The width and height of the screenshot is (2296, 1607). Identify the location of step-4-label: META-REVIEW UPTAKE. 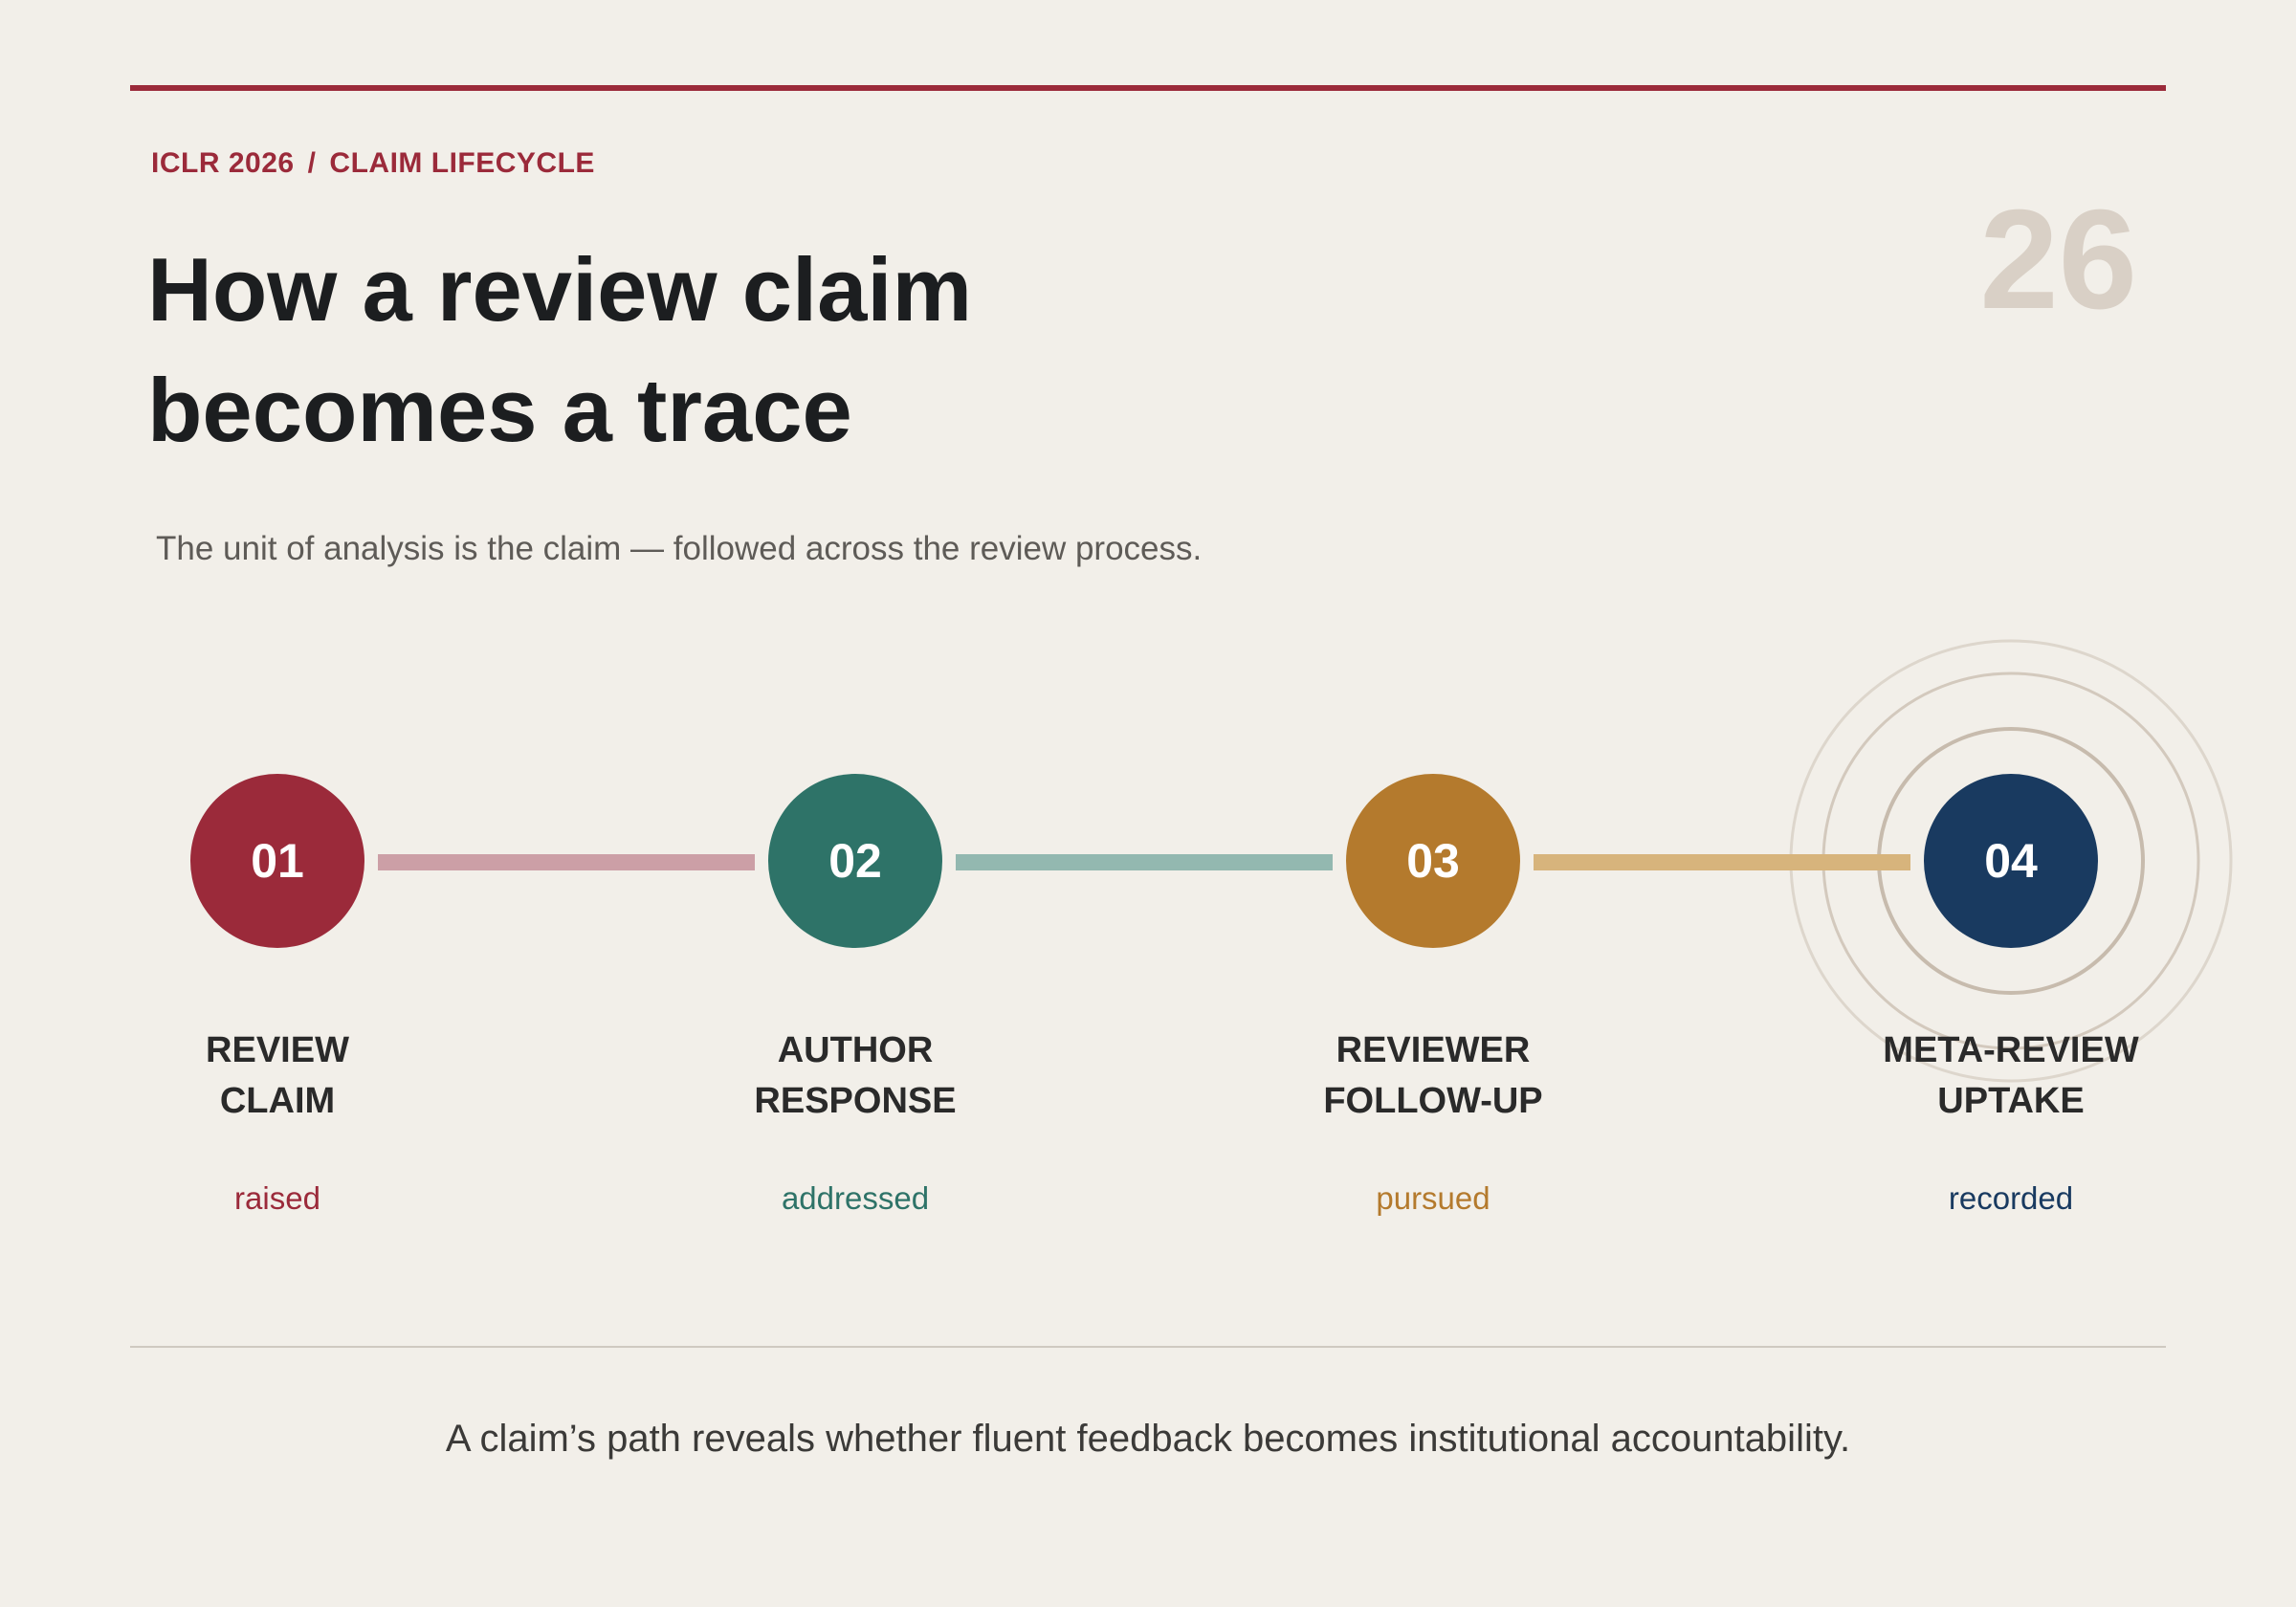
(2011, 1076).